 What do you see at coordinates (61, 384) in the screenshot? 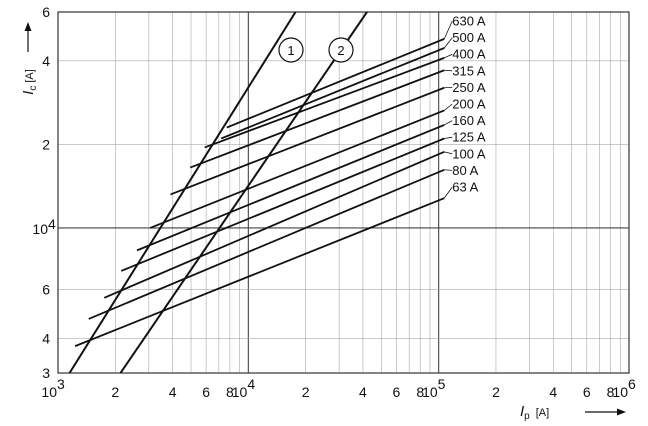
I see `x-tick-exponent: 3` at bounding box center [61, 384].